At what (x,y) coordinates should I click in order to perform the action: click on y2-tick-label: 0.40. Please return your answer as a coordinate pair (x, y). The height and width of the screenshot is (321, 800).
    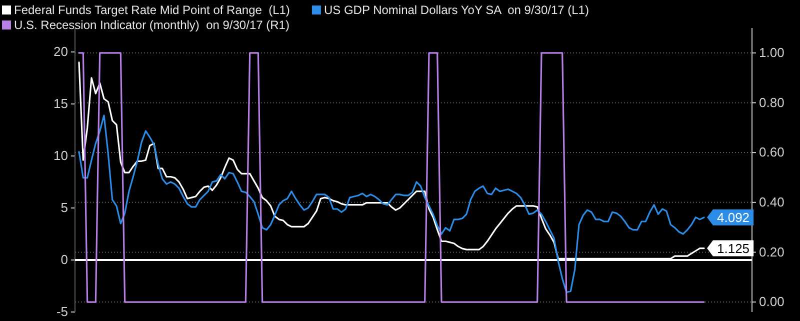
    Looking at the image, I should click on (771, 202).